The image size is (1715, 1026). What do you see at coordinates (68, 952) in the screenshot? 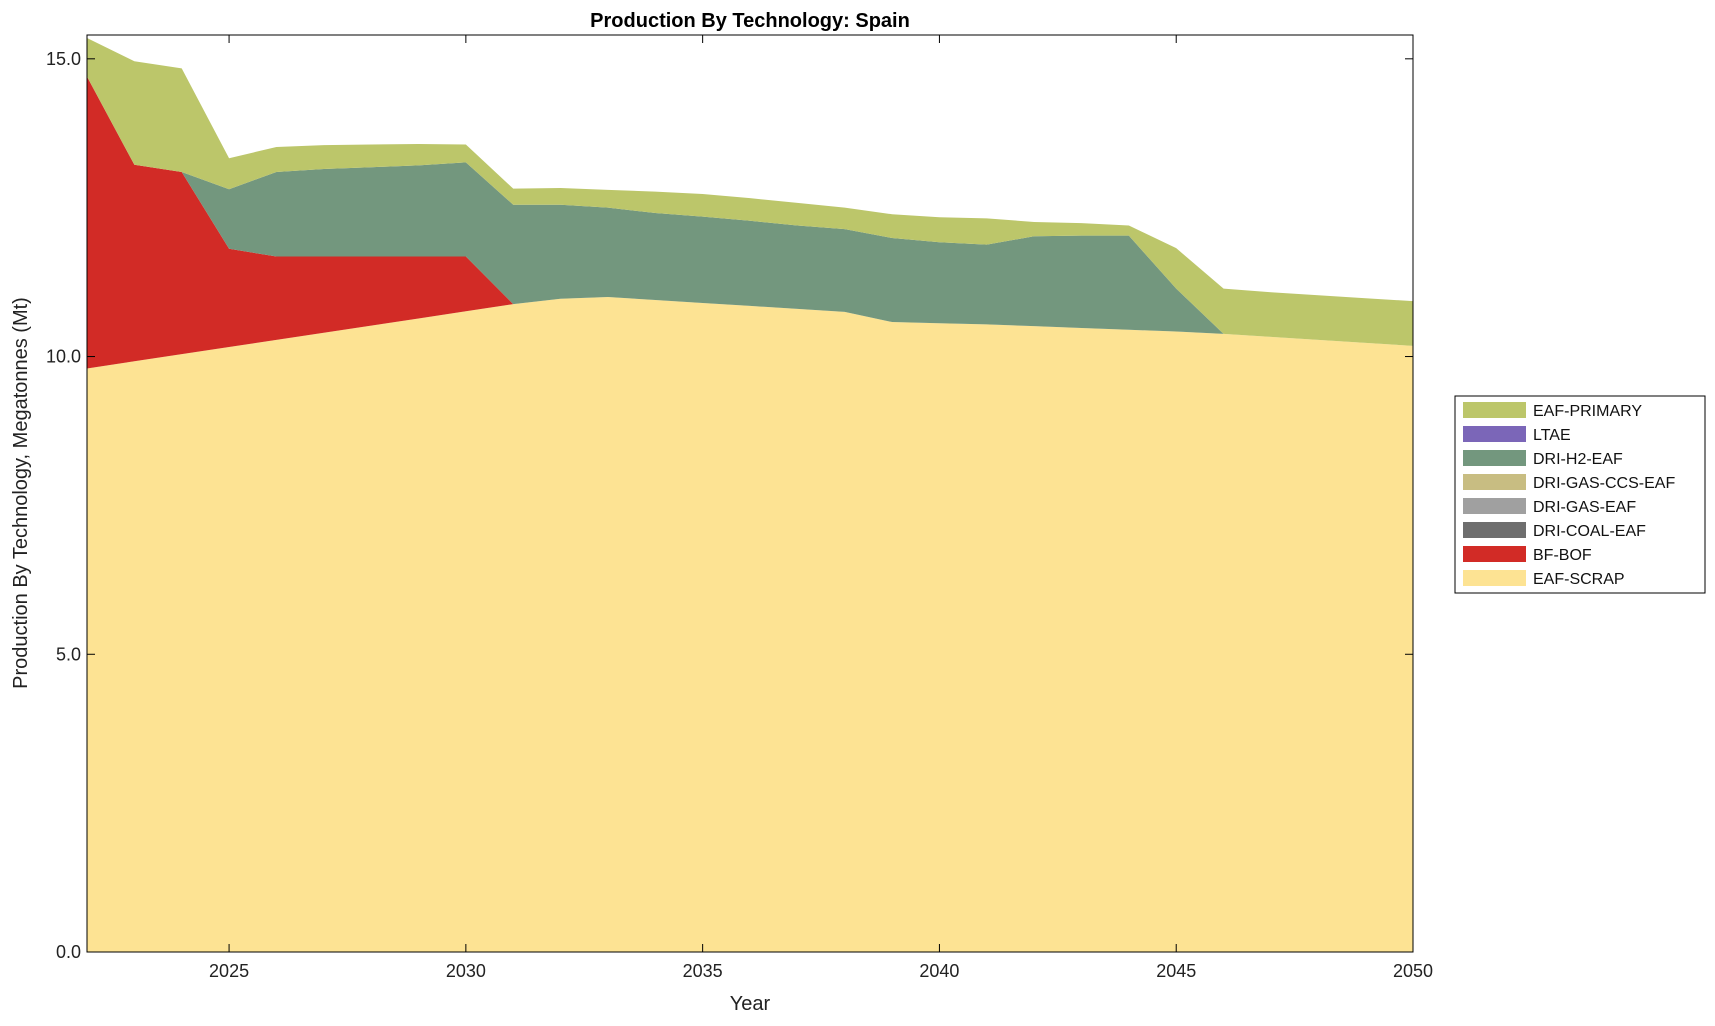
I see `y-tick-label: 0.0` at bounding box center [68, 952].